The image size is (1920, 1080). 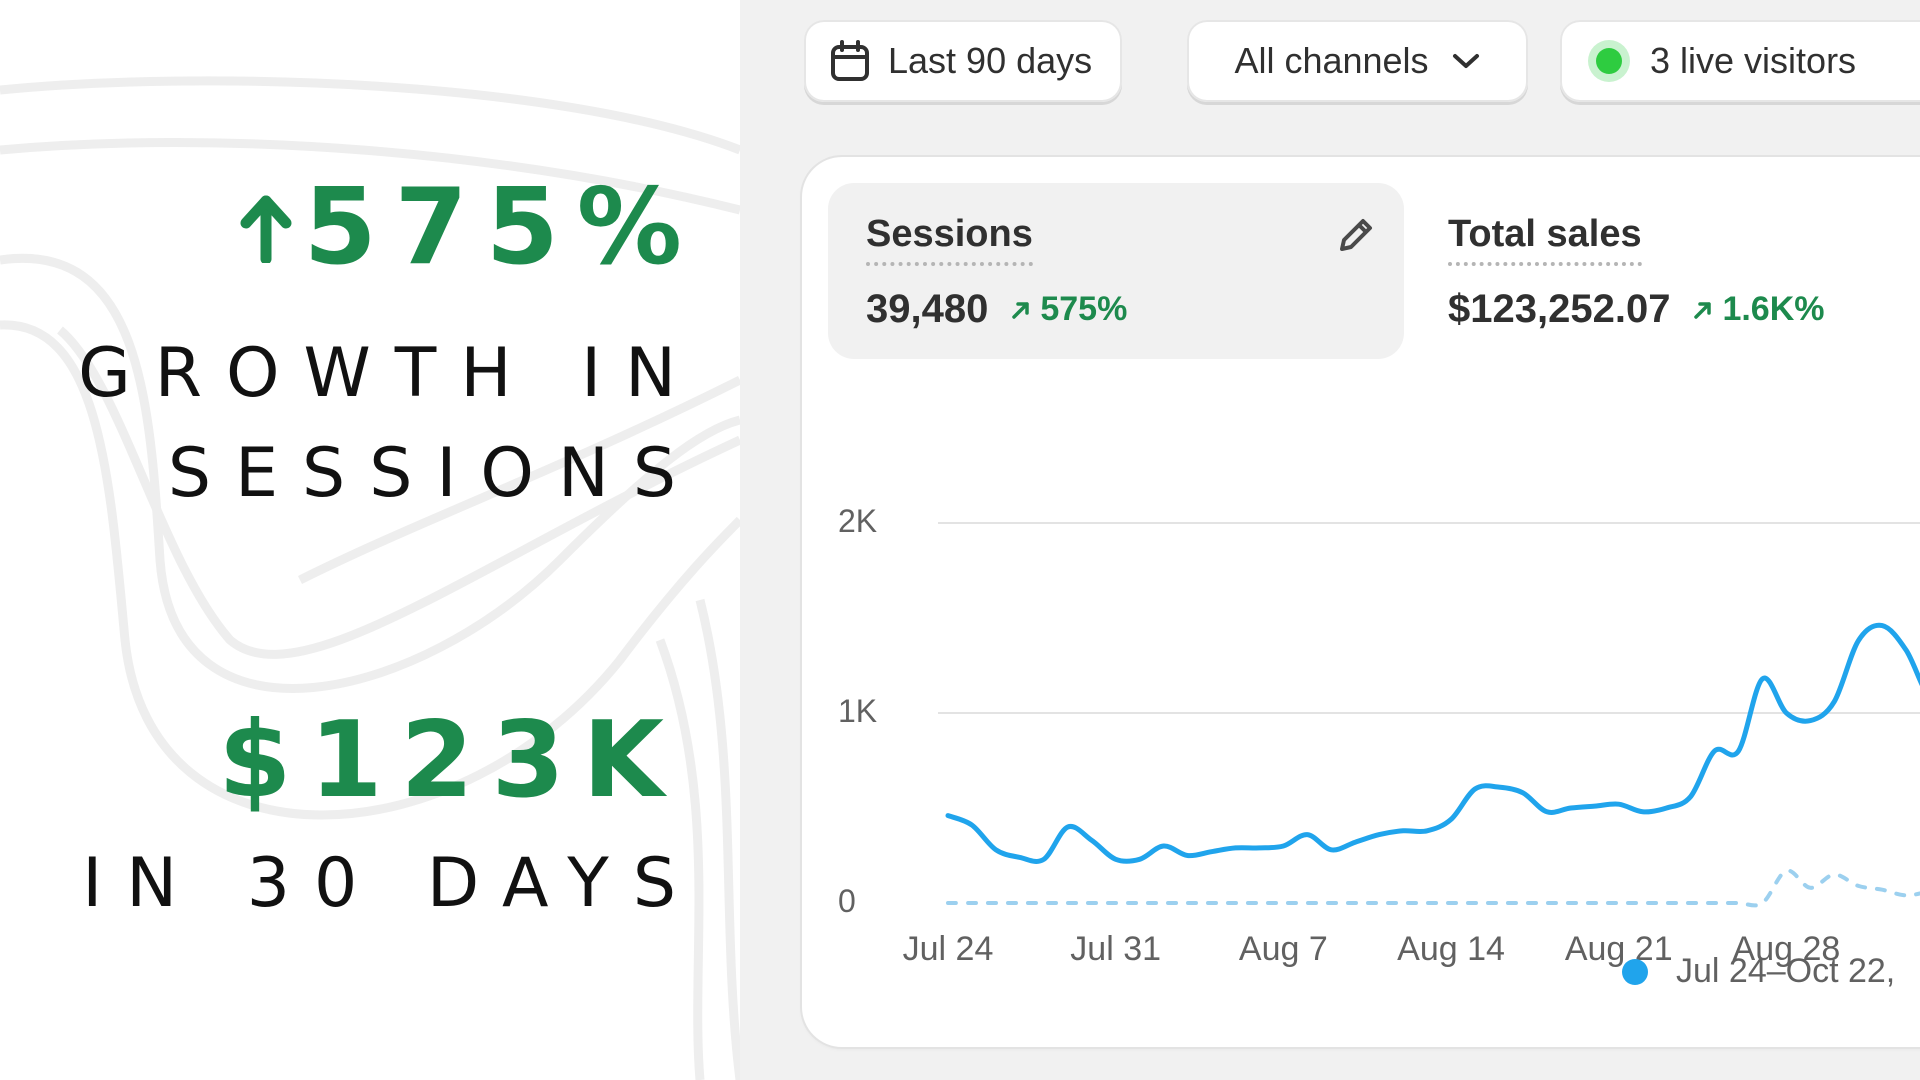 I want to click on total-sales-change: 1.6K%, so click(x=1758, y=309).